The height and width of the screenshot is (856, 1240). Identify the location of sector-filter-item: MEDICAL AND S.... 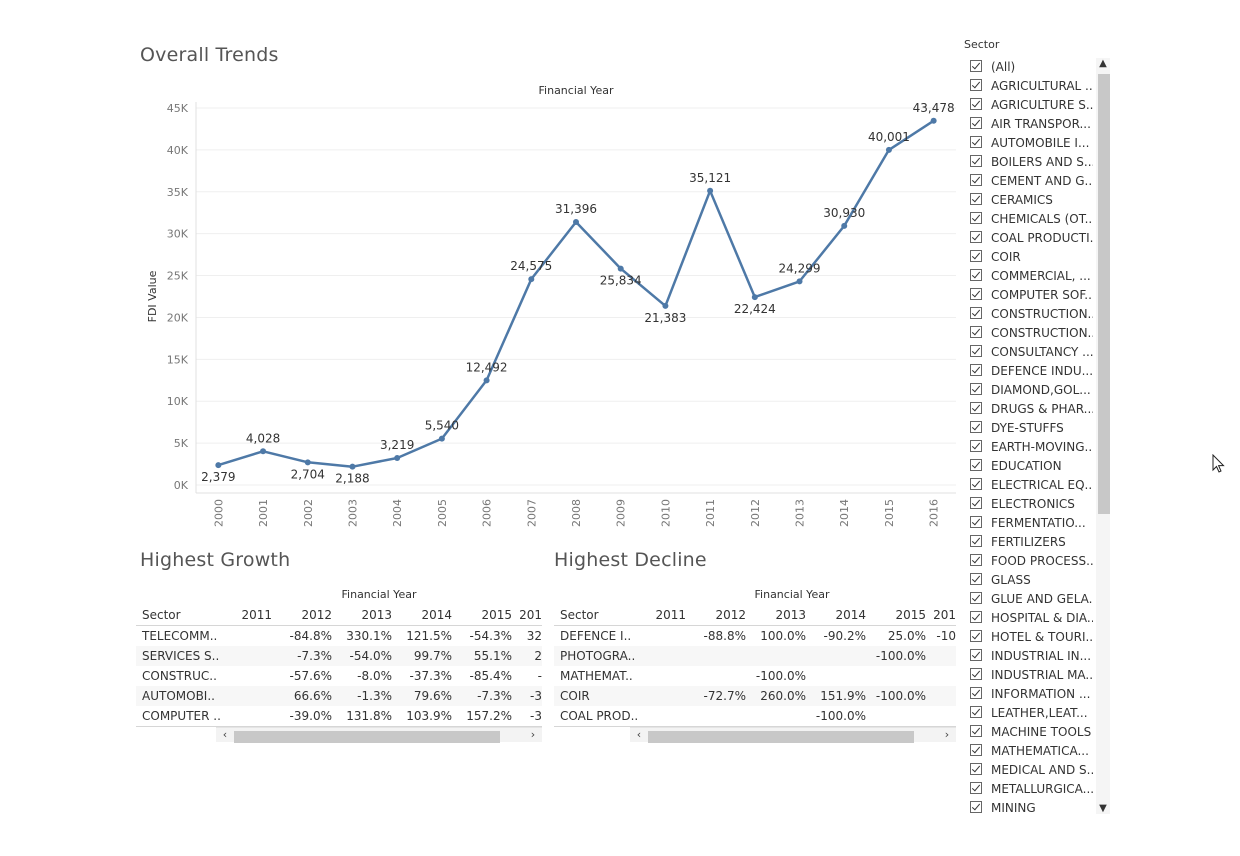
(1032, 770).